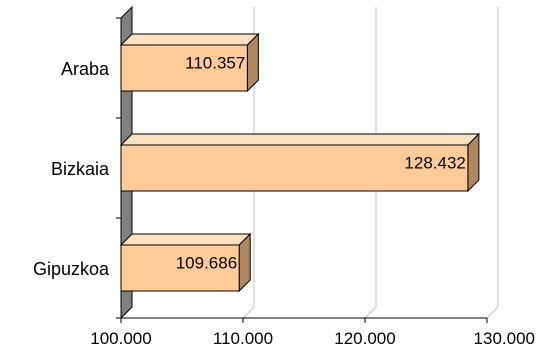 This screenshot has height=360, width=538. Describe the element at coordinates (215, 62) in the screenshot. I see `data-label-araba: 110.357` at that location.